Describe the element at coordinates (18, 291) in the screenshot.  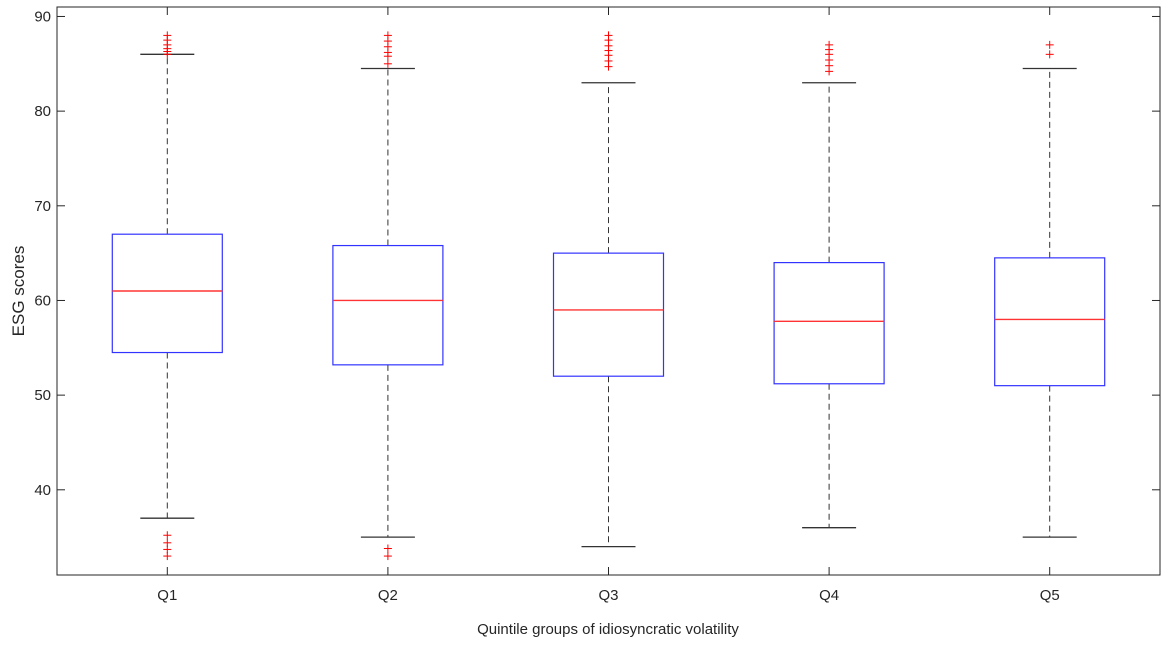
I see `y-axis-label: ESG scores` at that location.